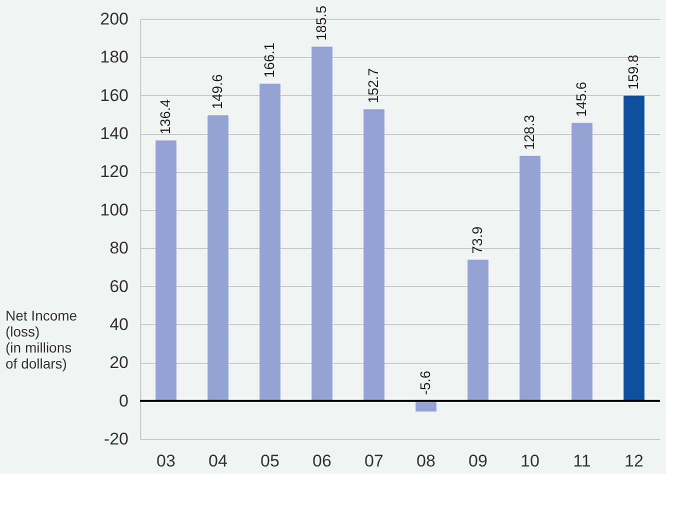  Describe the element at coordinates (425, 382) in the screenshot. I see `data-label: -5.6` at that location.